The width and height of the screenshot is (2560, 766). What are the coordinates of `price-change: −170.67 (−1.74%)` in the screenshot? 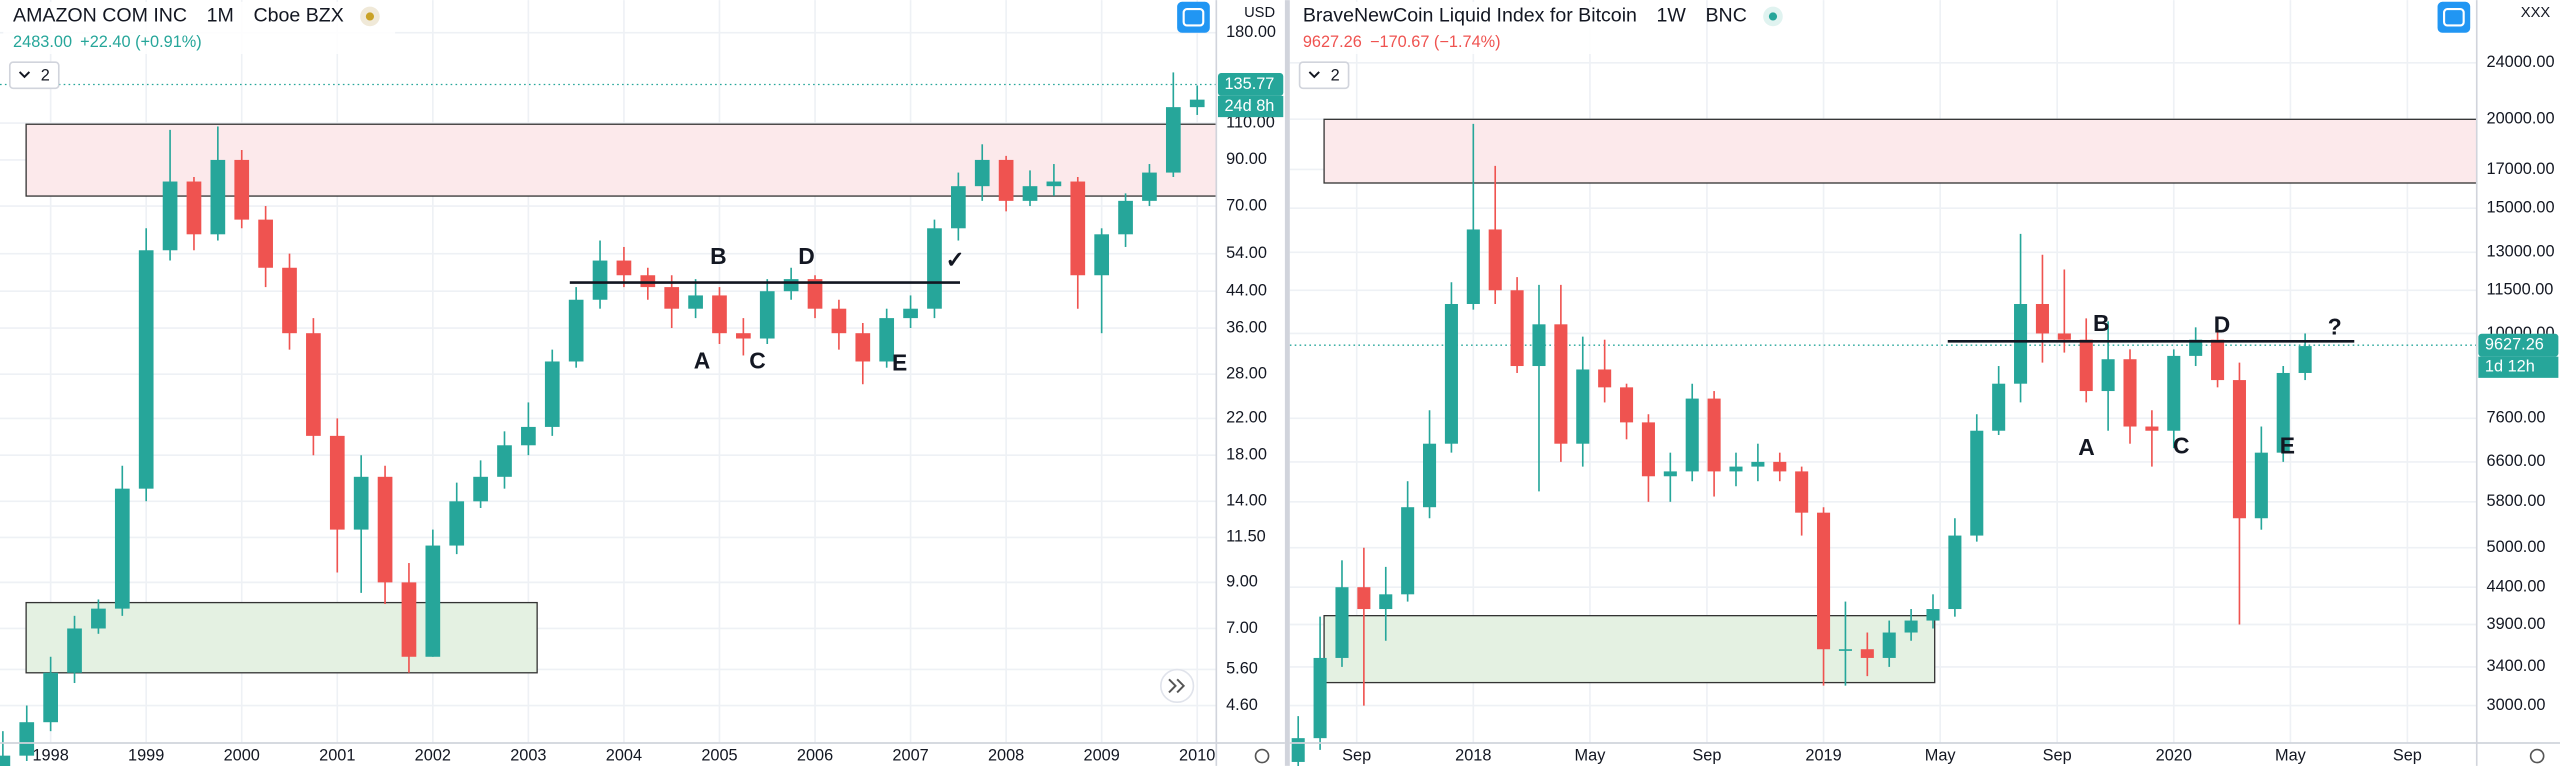 It's located at (1435, 42).